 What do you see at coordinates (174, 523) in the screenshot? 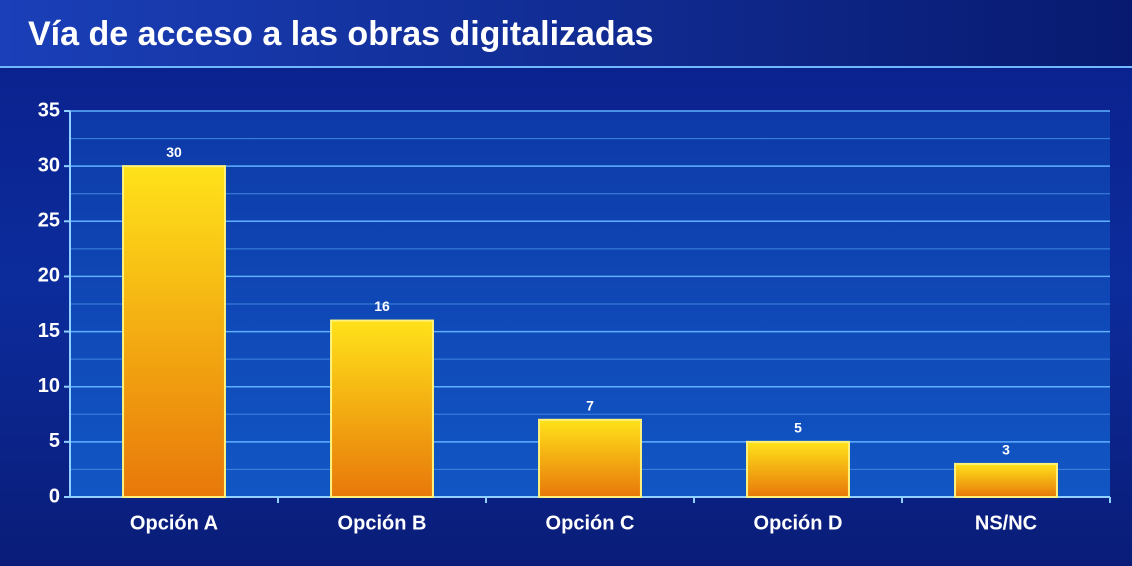
I see `x-tick-label: Opción A` at bounding box center [174, 523].